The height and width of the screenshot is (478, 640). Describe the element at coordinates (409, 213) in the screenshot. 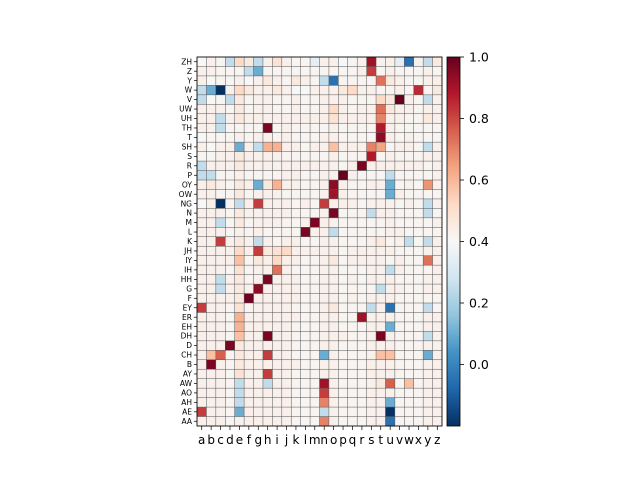

I see `heatmap-cell-N-w` at that location.